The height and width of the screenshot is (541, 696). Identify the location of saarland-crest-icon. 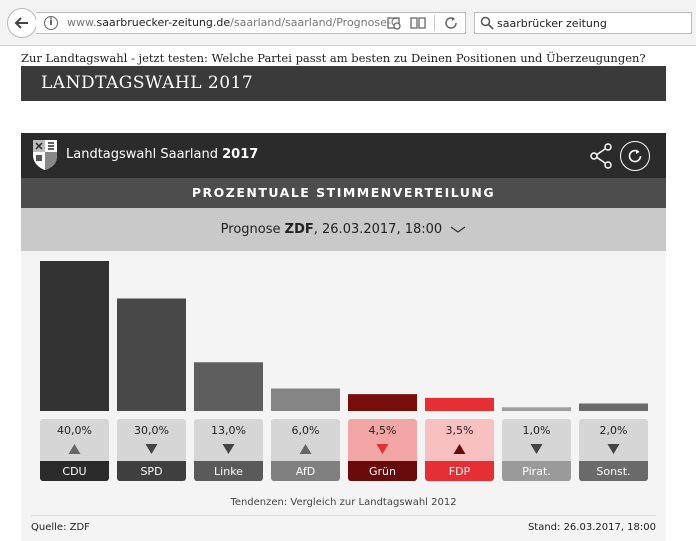
(45, 155).